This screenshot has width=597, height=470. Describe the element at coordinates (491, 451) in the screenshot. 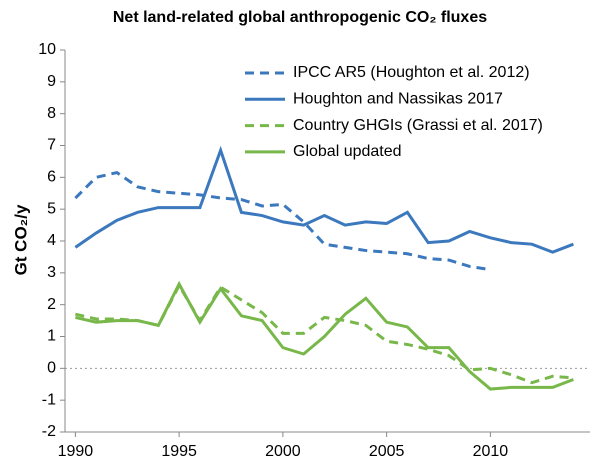

I see `x-tick-label: 2010` at that location.